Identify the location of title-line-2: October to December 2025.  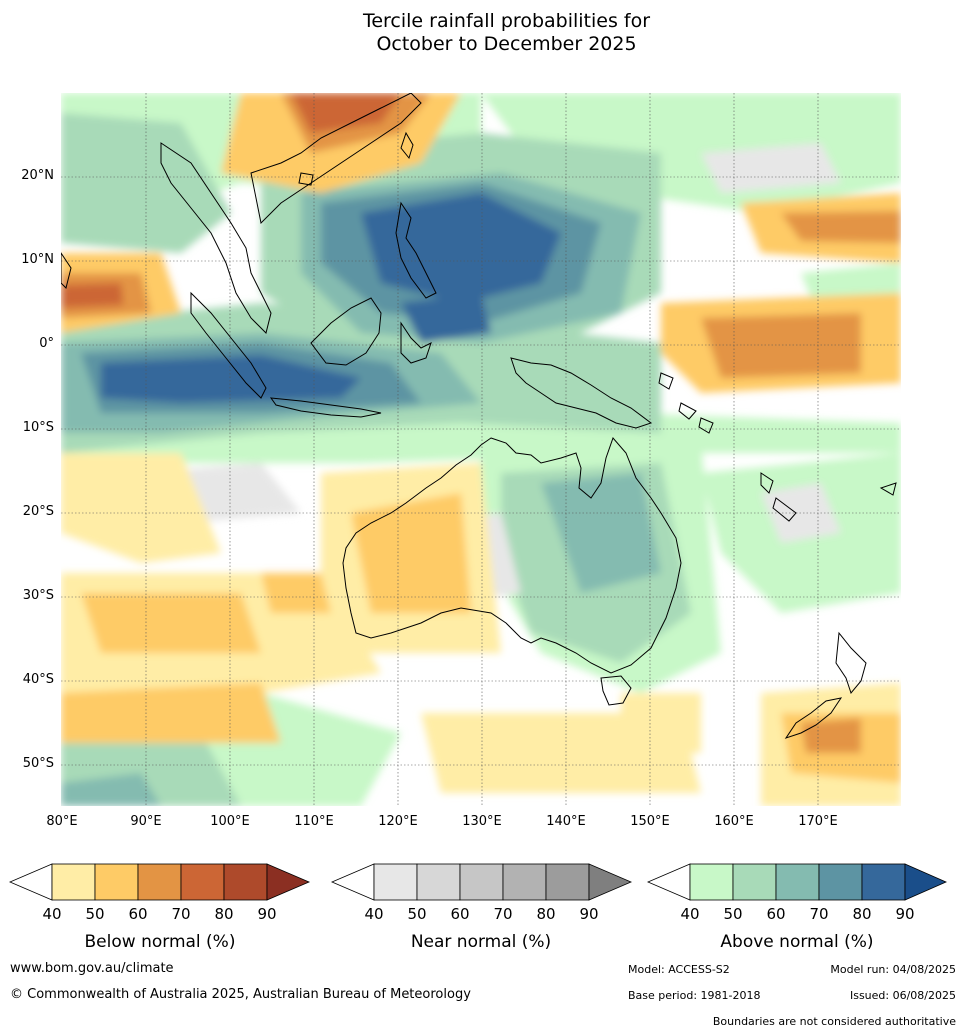
(506, 44).